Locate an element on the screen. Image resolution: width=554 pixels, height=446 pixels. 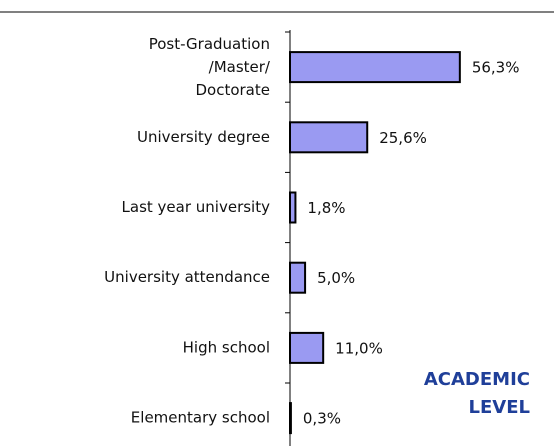
annotation: ACADEMIC is located at coordinates (477, 379).